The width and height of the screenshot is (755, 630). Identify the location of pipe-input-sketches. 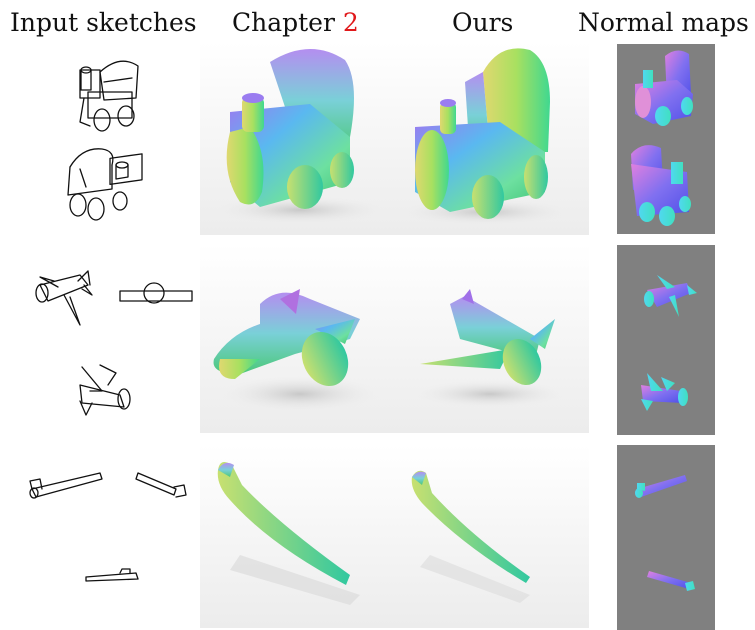
(110, 537).